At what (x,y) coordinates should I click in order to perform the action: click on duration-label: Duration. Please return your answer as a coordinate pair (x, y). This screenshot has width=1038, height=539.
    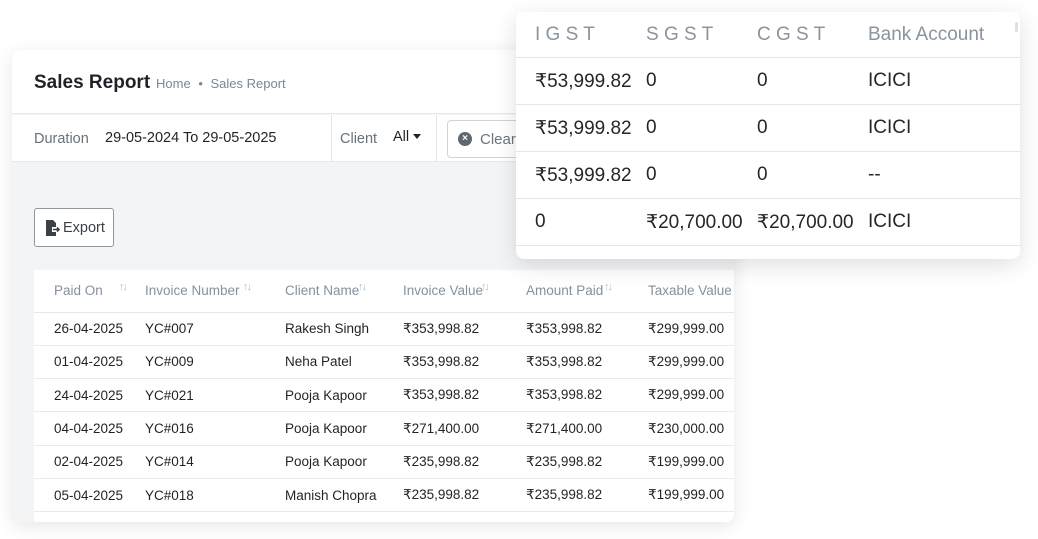
    Looking at the image, I should click on (61, 139).